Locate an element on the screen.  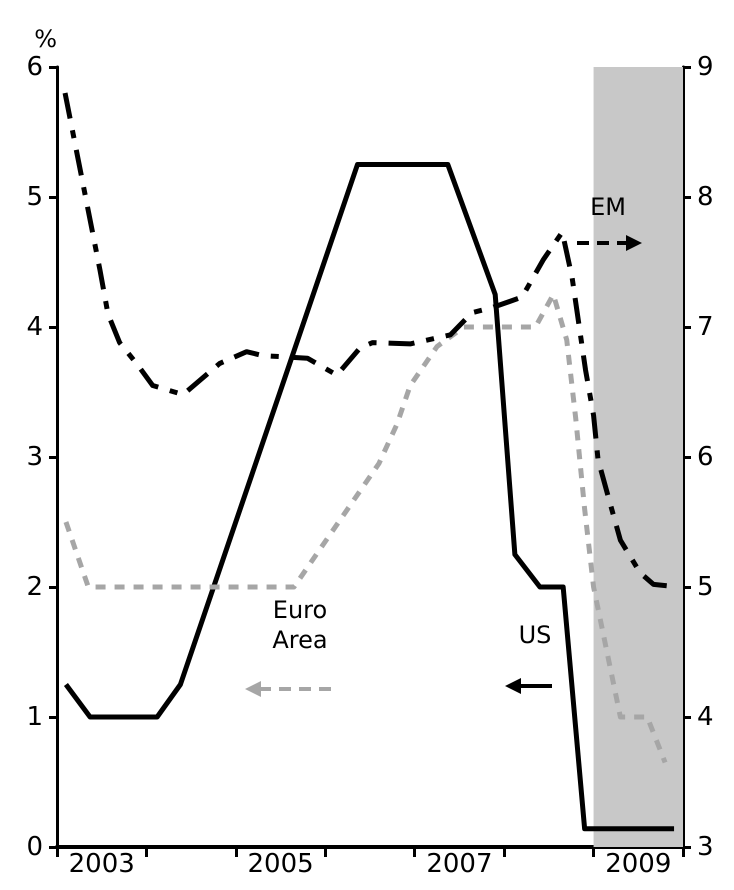
y2-tick-label: 6 is located at coordinates (705, 457).